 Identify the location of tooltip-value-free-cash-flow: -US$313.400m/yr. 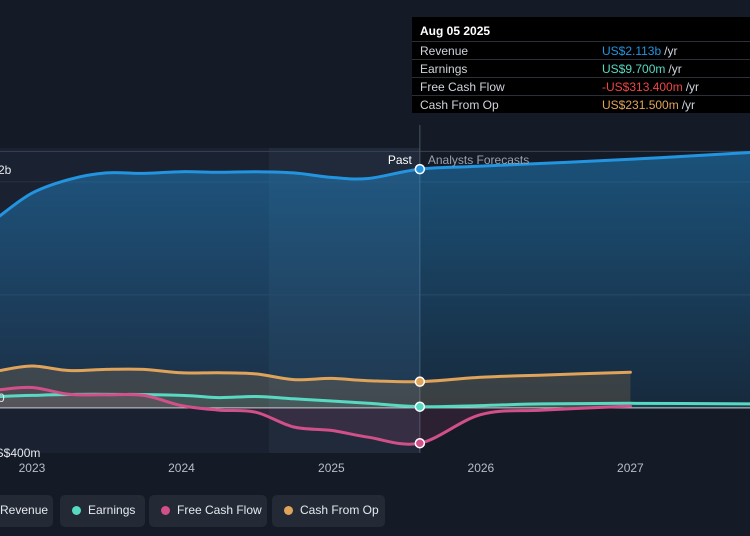
(651, 87).